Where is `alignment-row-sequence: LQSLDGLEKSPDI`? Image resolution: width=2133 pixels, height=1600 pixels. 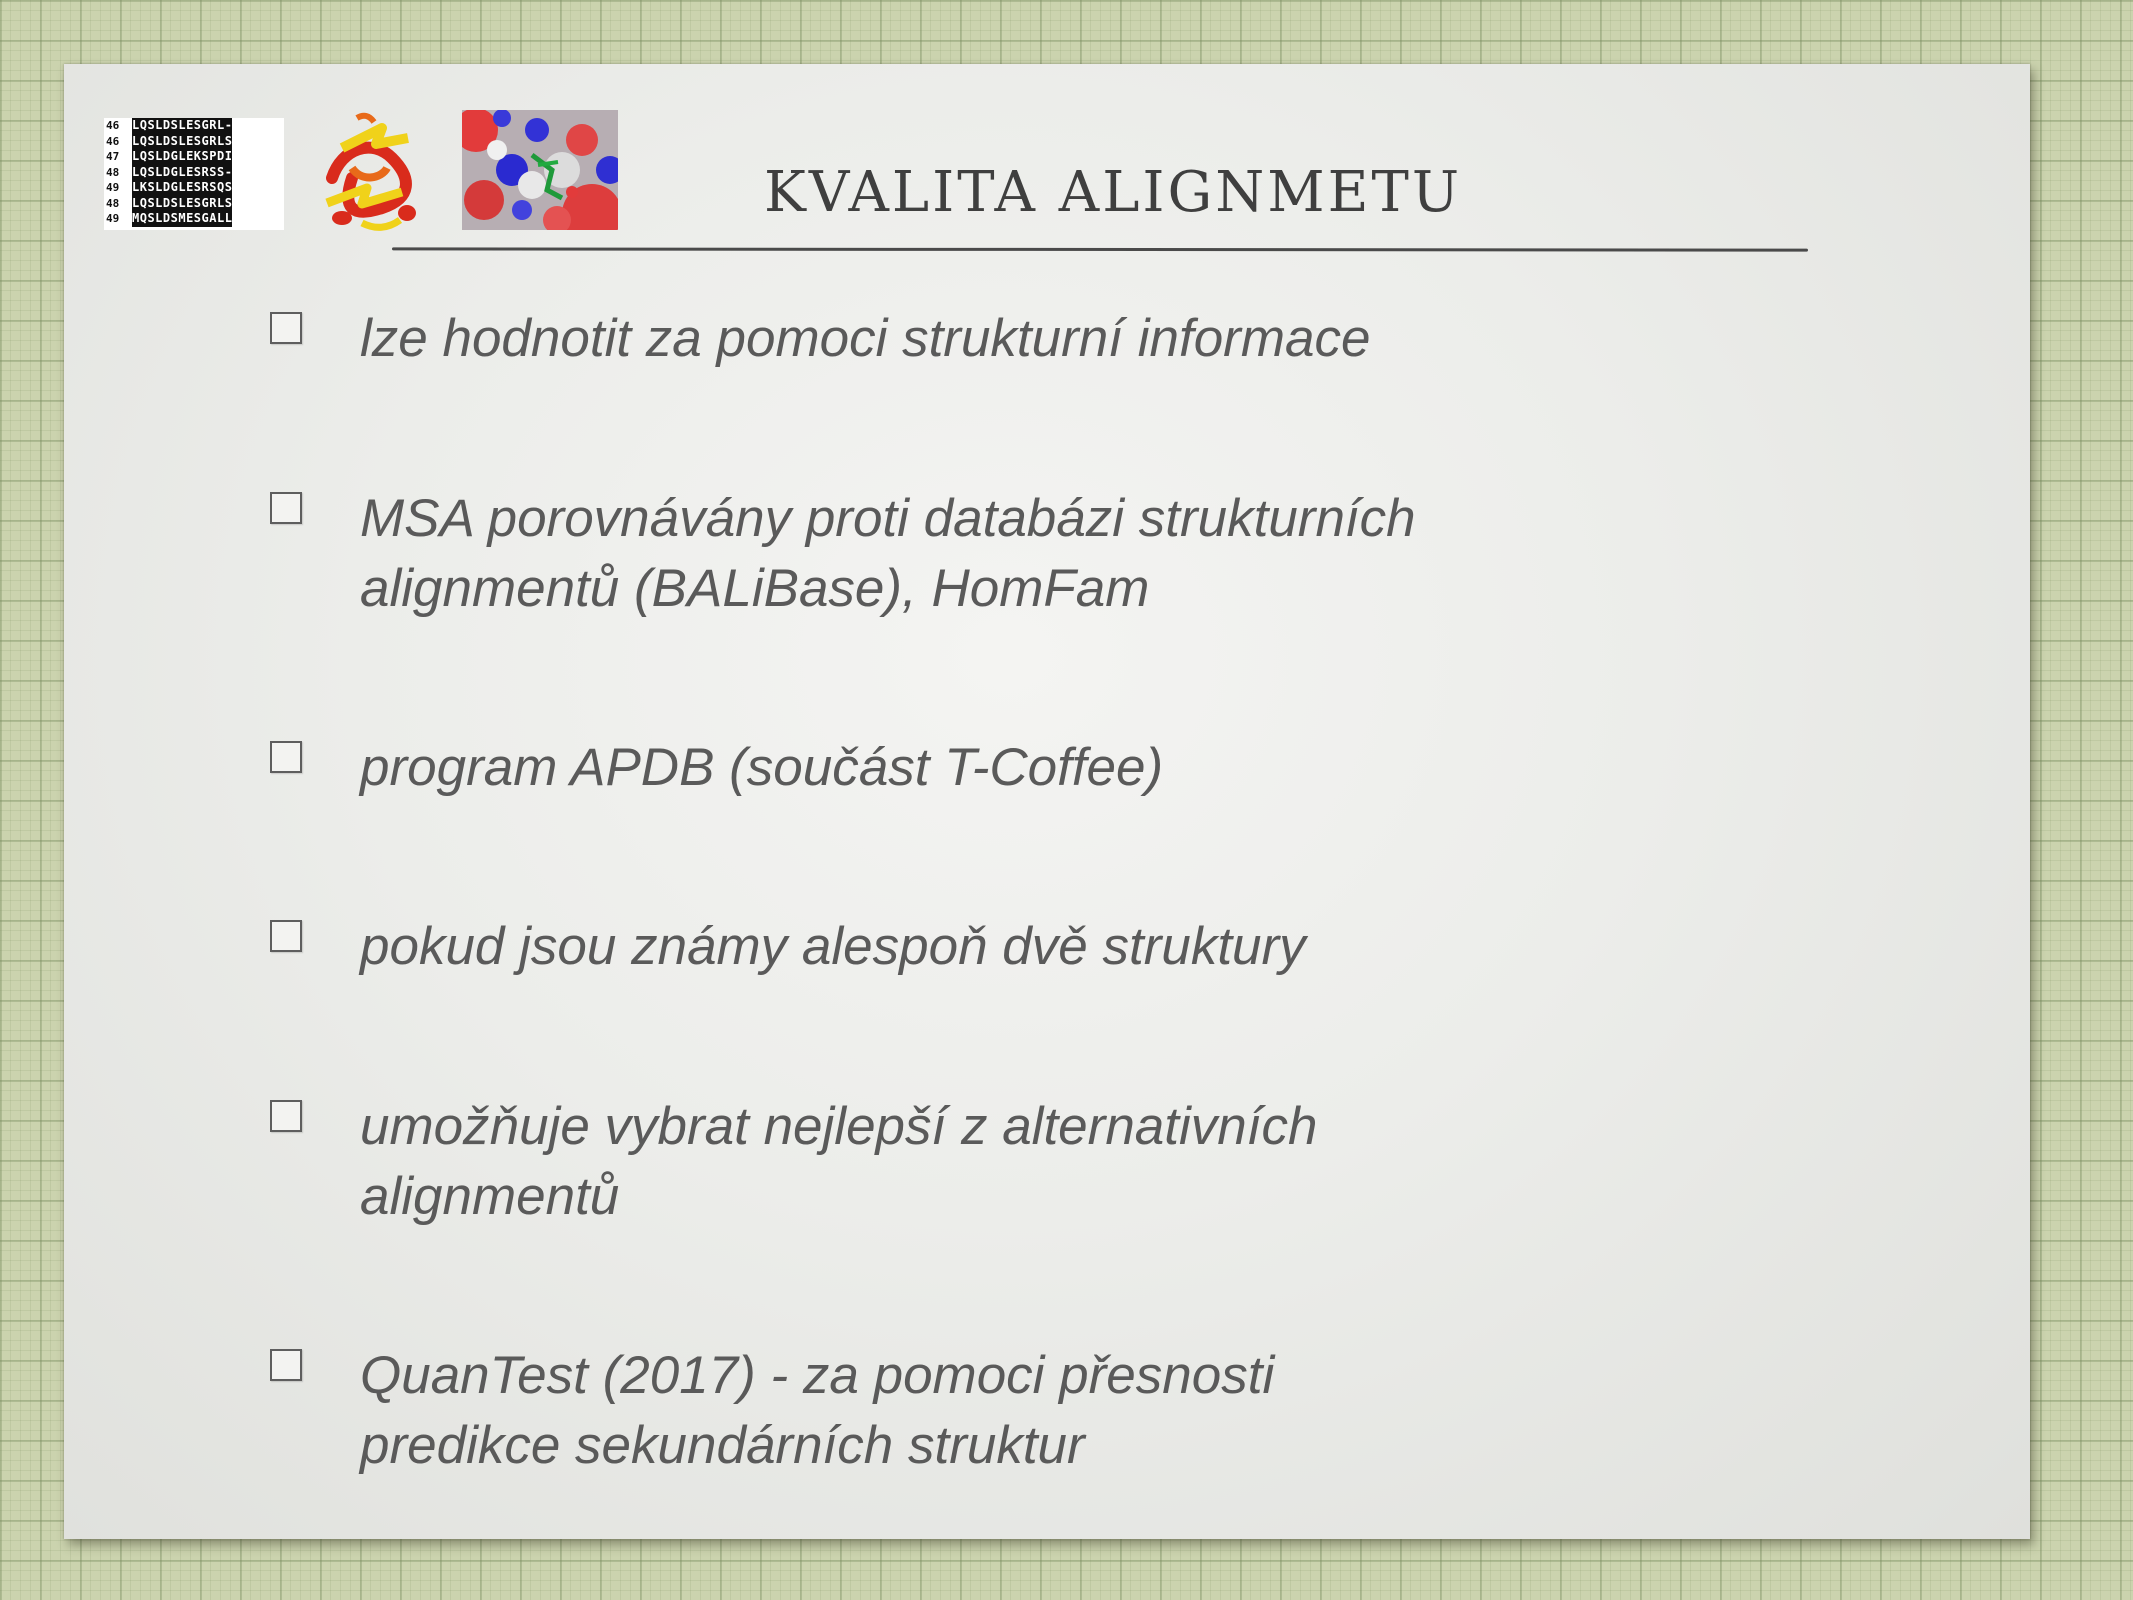
alignment-row-sequence: LQSLDGLEKSPDI is located at coordinates (182, 157).